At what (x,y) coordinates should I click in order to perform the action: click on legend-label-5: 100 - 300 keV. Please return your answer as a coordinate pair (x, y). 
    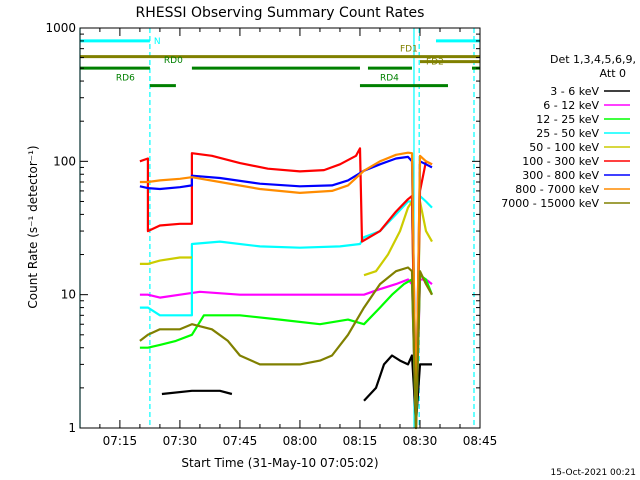
    Looking at the image, I should click on (560, 161).